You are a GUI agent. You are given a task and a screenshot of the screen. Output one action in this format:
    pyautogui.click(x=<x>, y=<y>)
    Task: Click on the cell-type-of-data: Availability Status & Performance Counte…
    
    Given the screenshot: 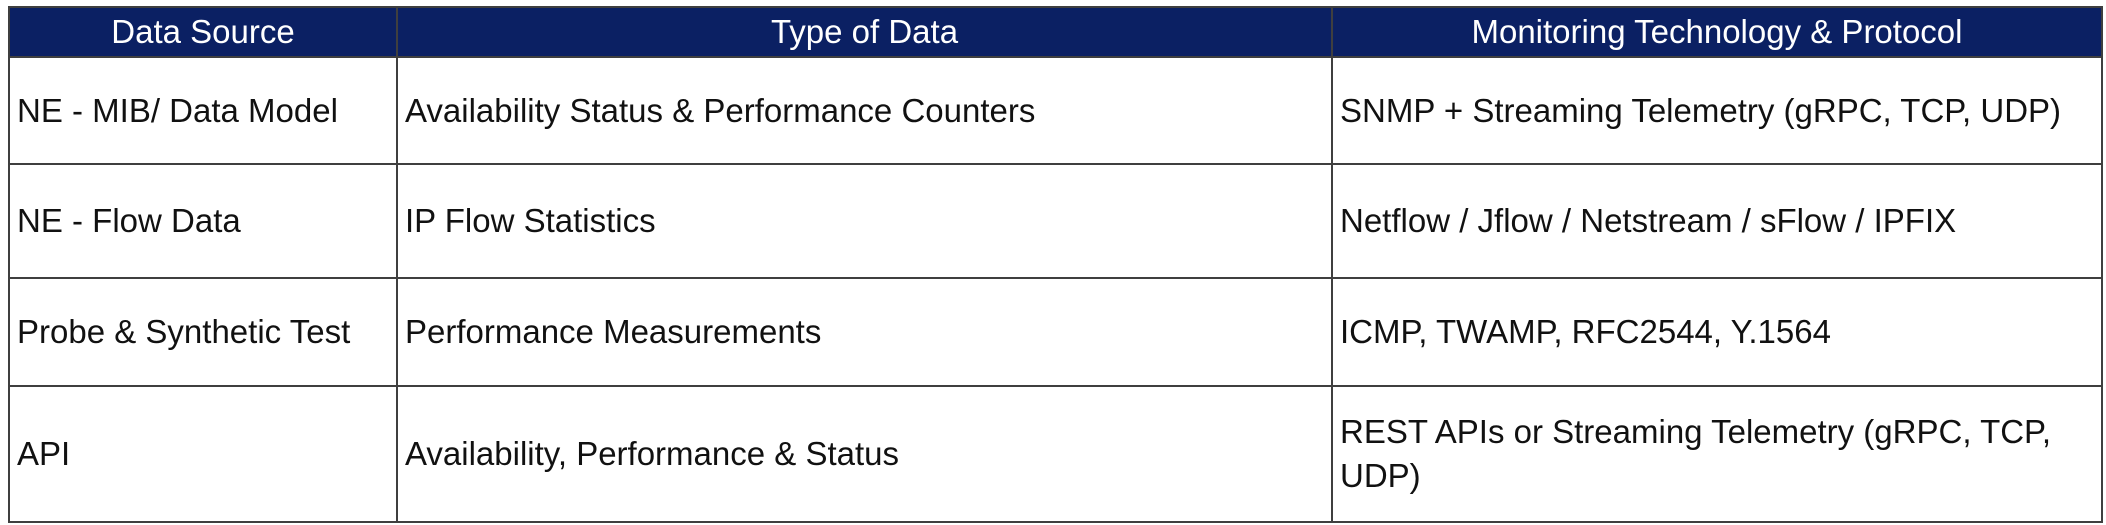 What is the action you would take?
    pyautogui.click(x=864, y=110)
    